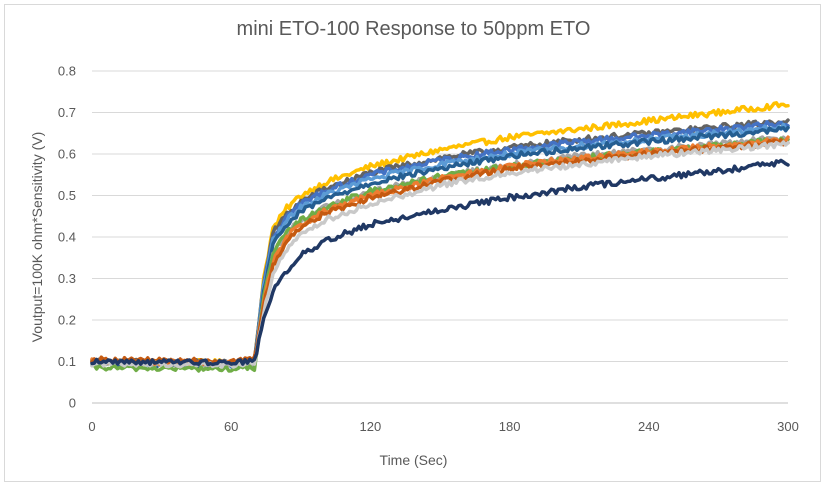 The height and width of the screenshot is (488, 827). I want to click on x-tick-label: 0, so click(91, 426).